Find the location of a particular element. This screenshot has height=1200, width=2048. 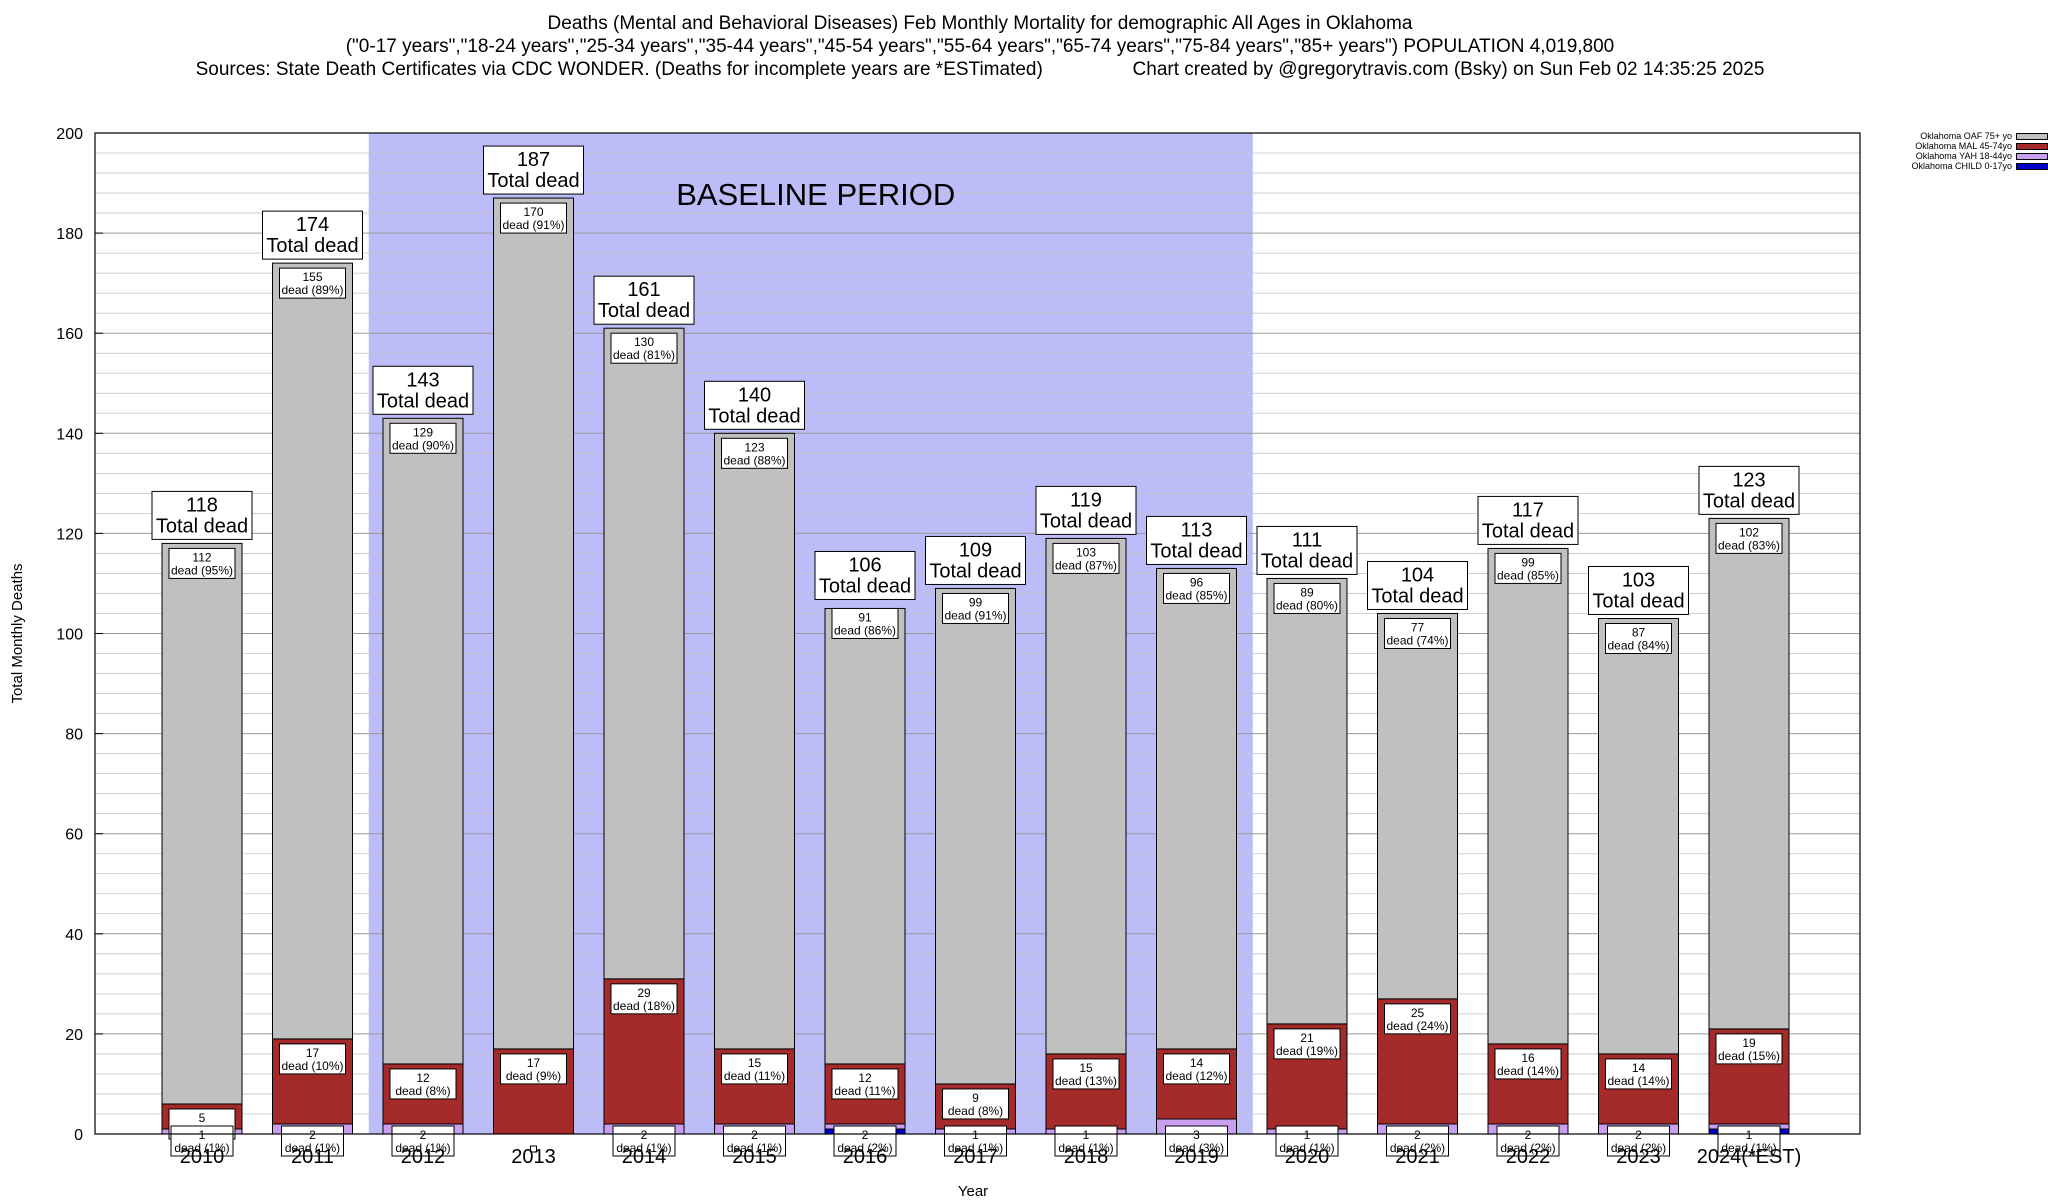

yah-data-label: 1 is located at coordinates (1307, 1135).